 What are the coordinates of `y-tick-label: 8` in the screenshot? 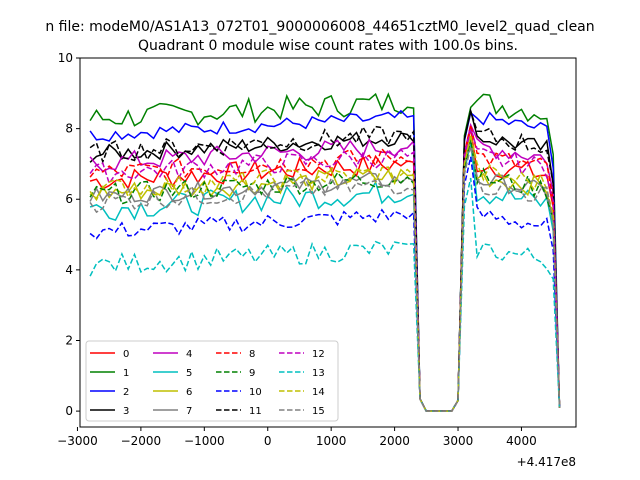 It's located at (69, 129).